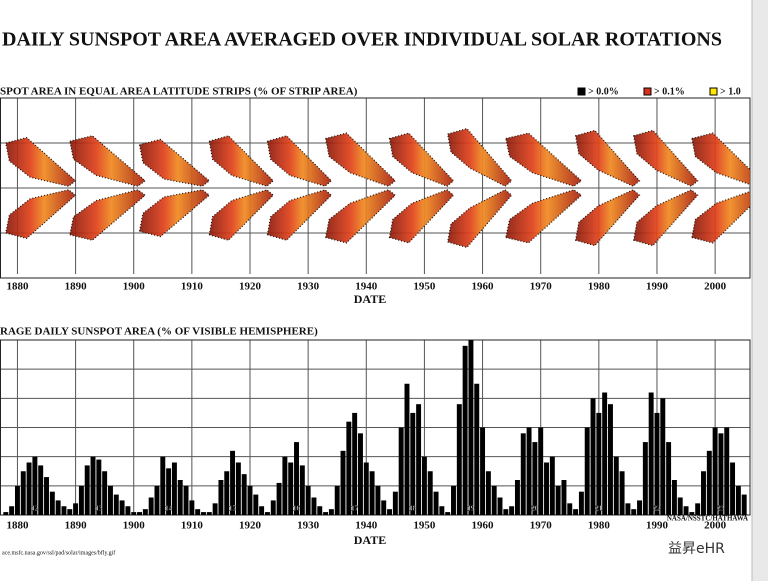  I want to click on watermark: 益昇eHR, so click(696, 549).